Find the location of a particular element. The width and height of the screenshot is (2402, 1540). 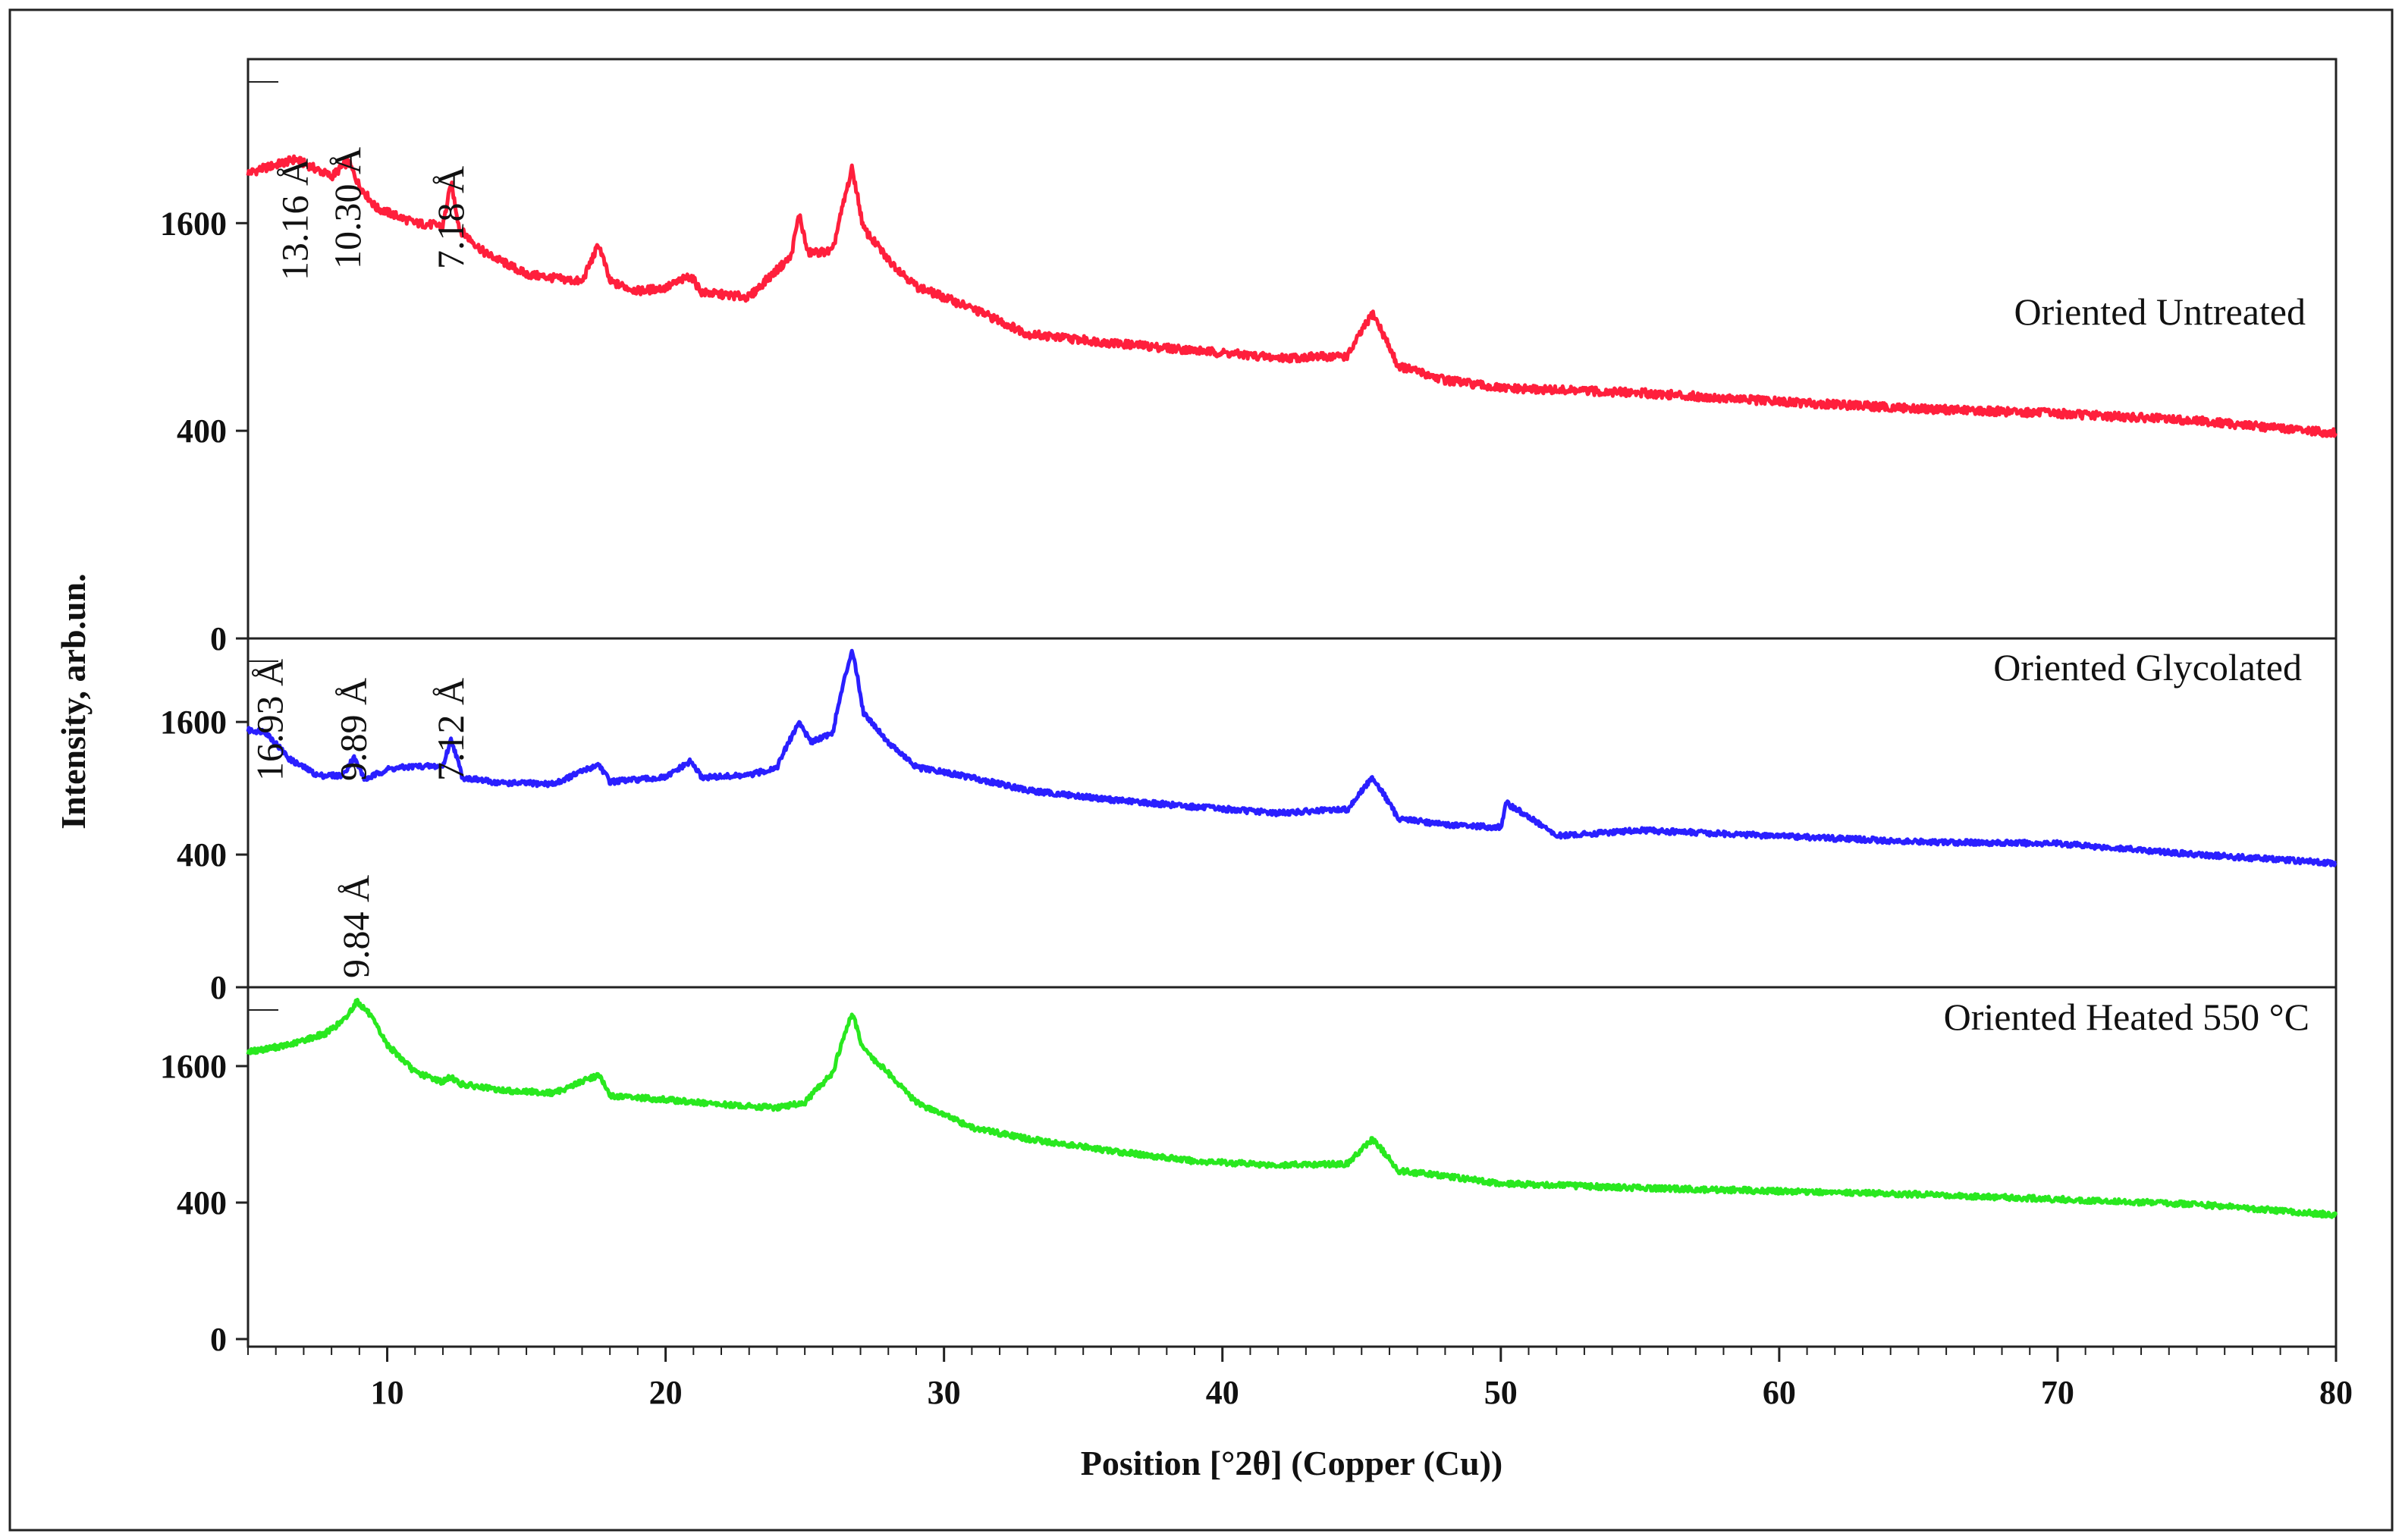

peak-label: 16.93 Å is located at coordinates (269, 720).